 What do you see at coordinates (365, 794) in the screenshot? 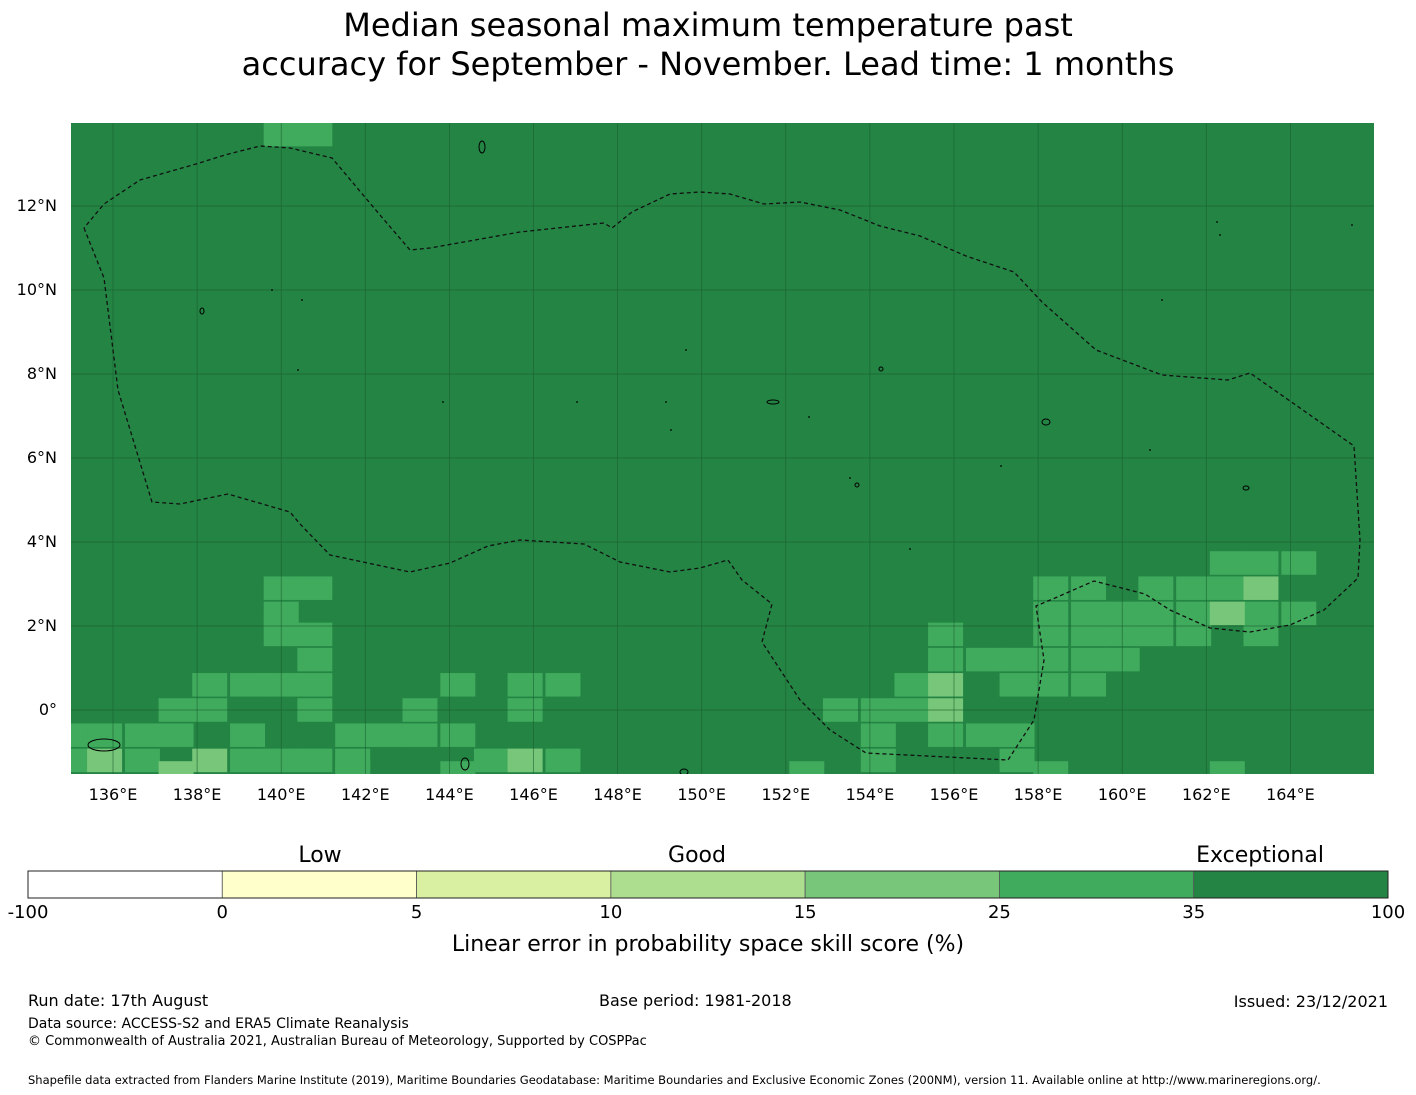
I see `lon-tick-label: 142°E` at bounding box center [365, 794].